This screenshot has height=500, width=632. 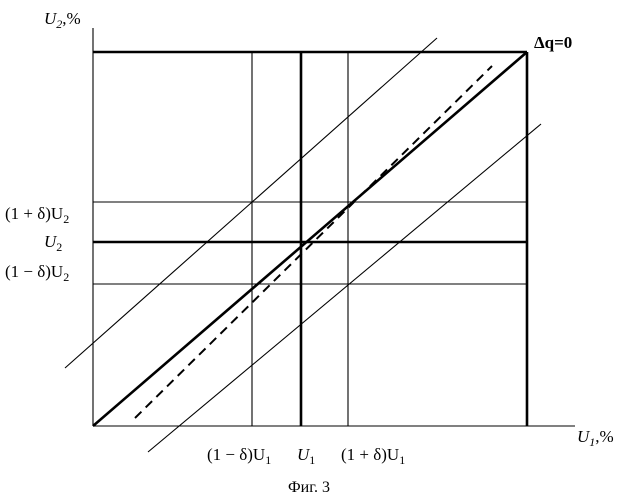 What do you see at coordinates (53, 243) in the screenshot?
I see `y-tick-u2: U2` at bounding box center [53, 243].